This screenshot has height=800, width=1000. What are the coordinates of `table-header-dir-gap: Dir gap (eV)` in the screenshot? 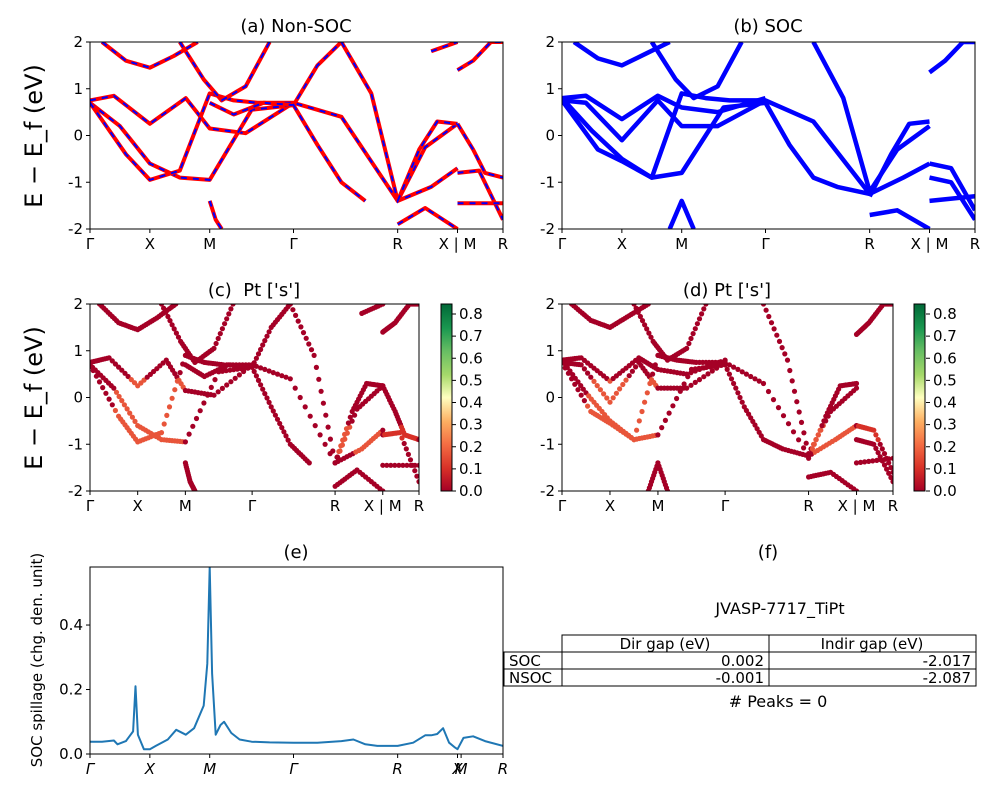 It's located at (665, 644).